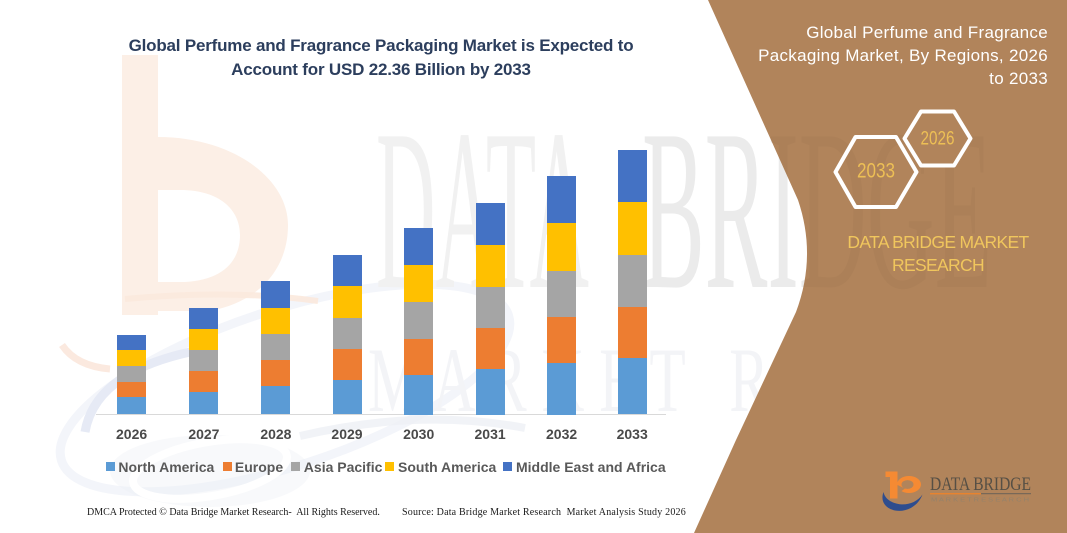 The image size is (1067, 533). What do you see at coordinates (980, 501) in the screenshot?
I see `svg-text: M A R K E T R E S E A R C H` at bounding box center [980, 501].